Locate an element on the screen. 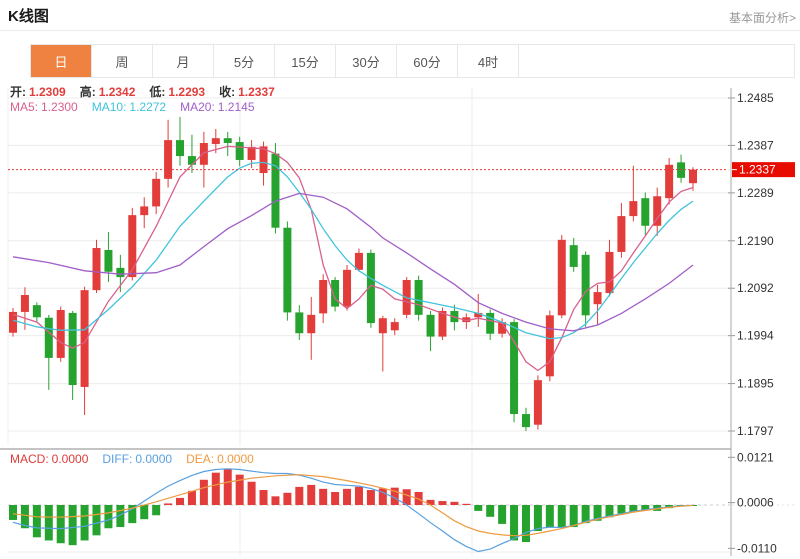 Image resolution: width=800 pixels, height=559 pixels. legend-label: MA20: is located at coordinates (197, 107).